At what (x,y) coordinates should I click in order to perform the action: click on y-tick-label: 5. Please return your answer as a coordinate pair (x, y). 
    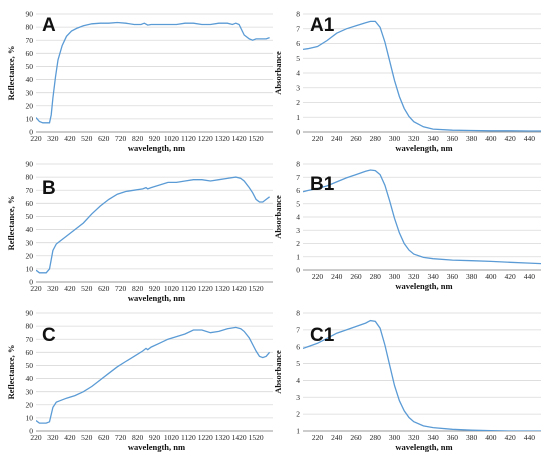
    Looking at the image, I should click on (298, 363).